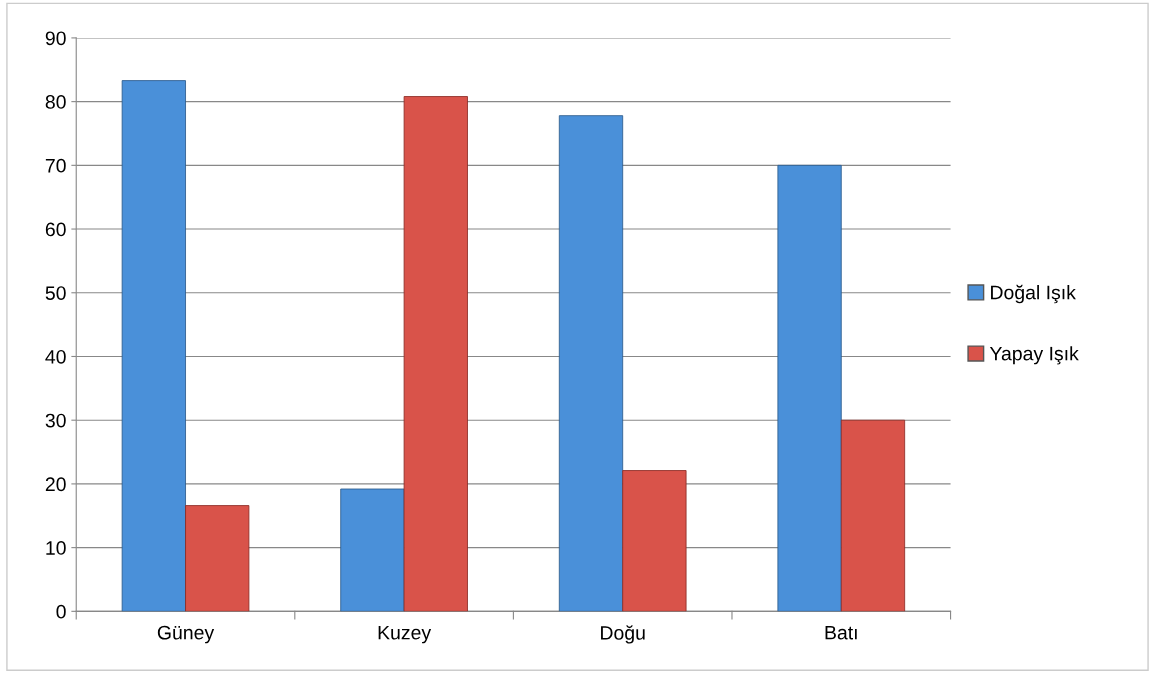 The width and height of the screenshot is (1155, 677). What do you see at coordinates (55, 293) in the screenshot?
I see `y-tick-label: 50` at bounding box center [55, 293].